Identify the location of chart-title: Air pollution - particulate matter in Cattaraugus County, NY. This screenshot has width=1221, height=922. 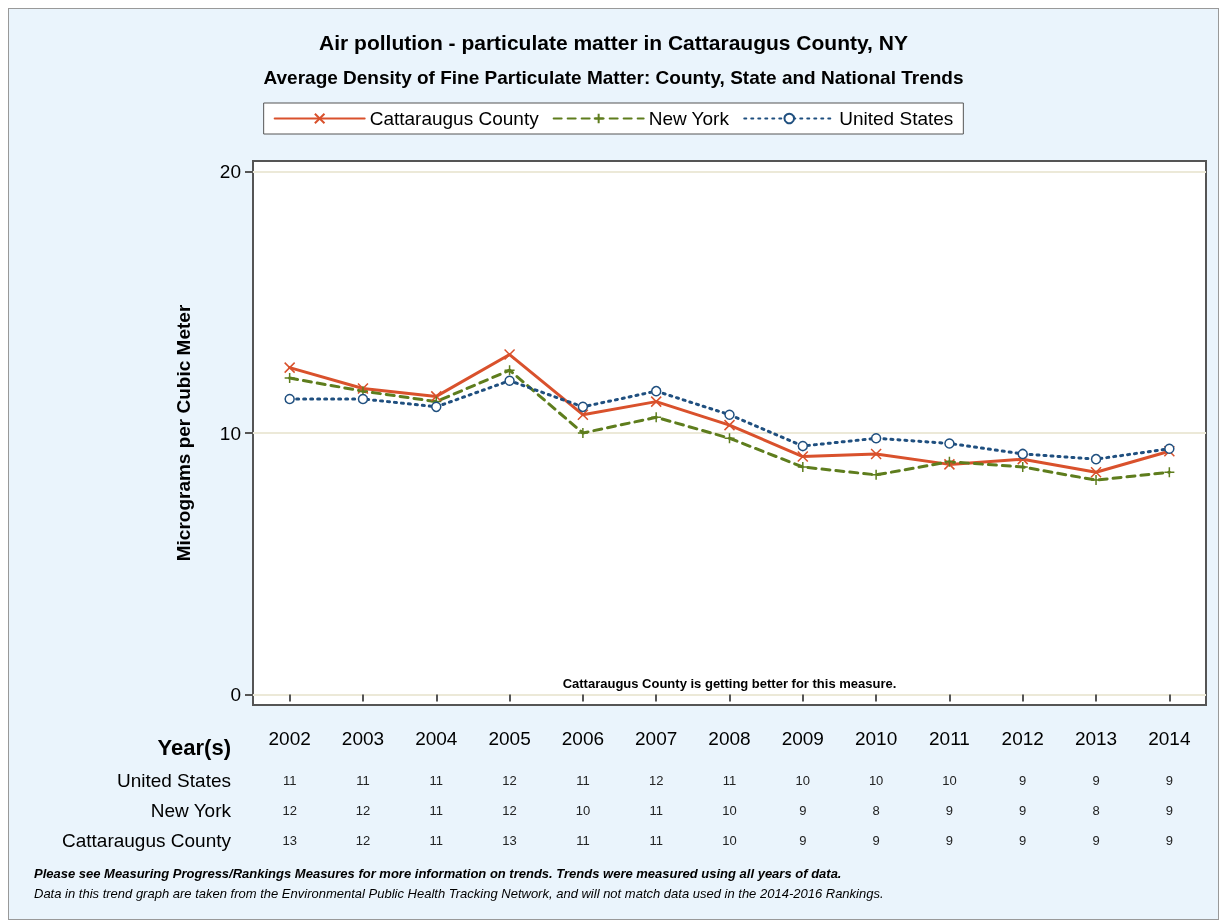
(613, 42).